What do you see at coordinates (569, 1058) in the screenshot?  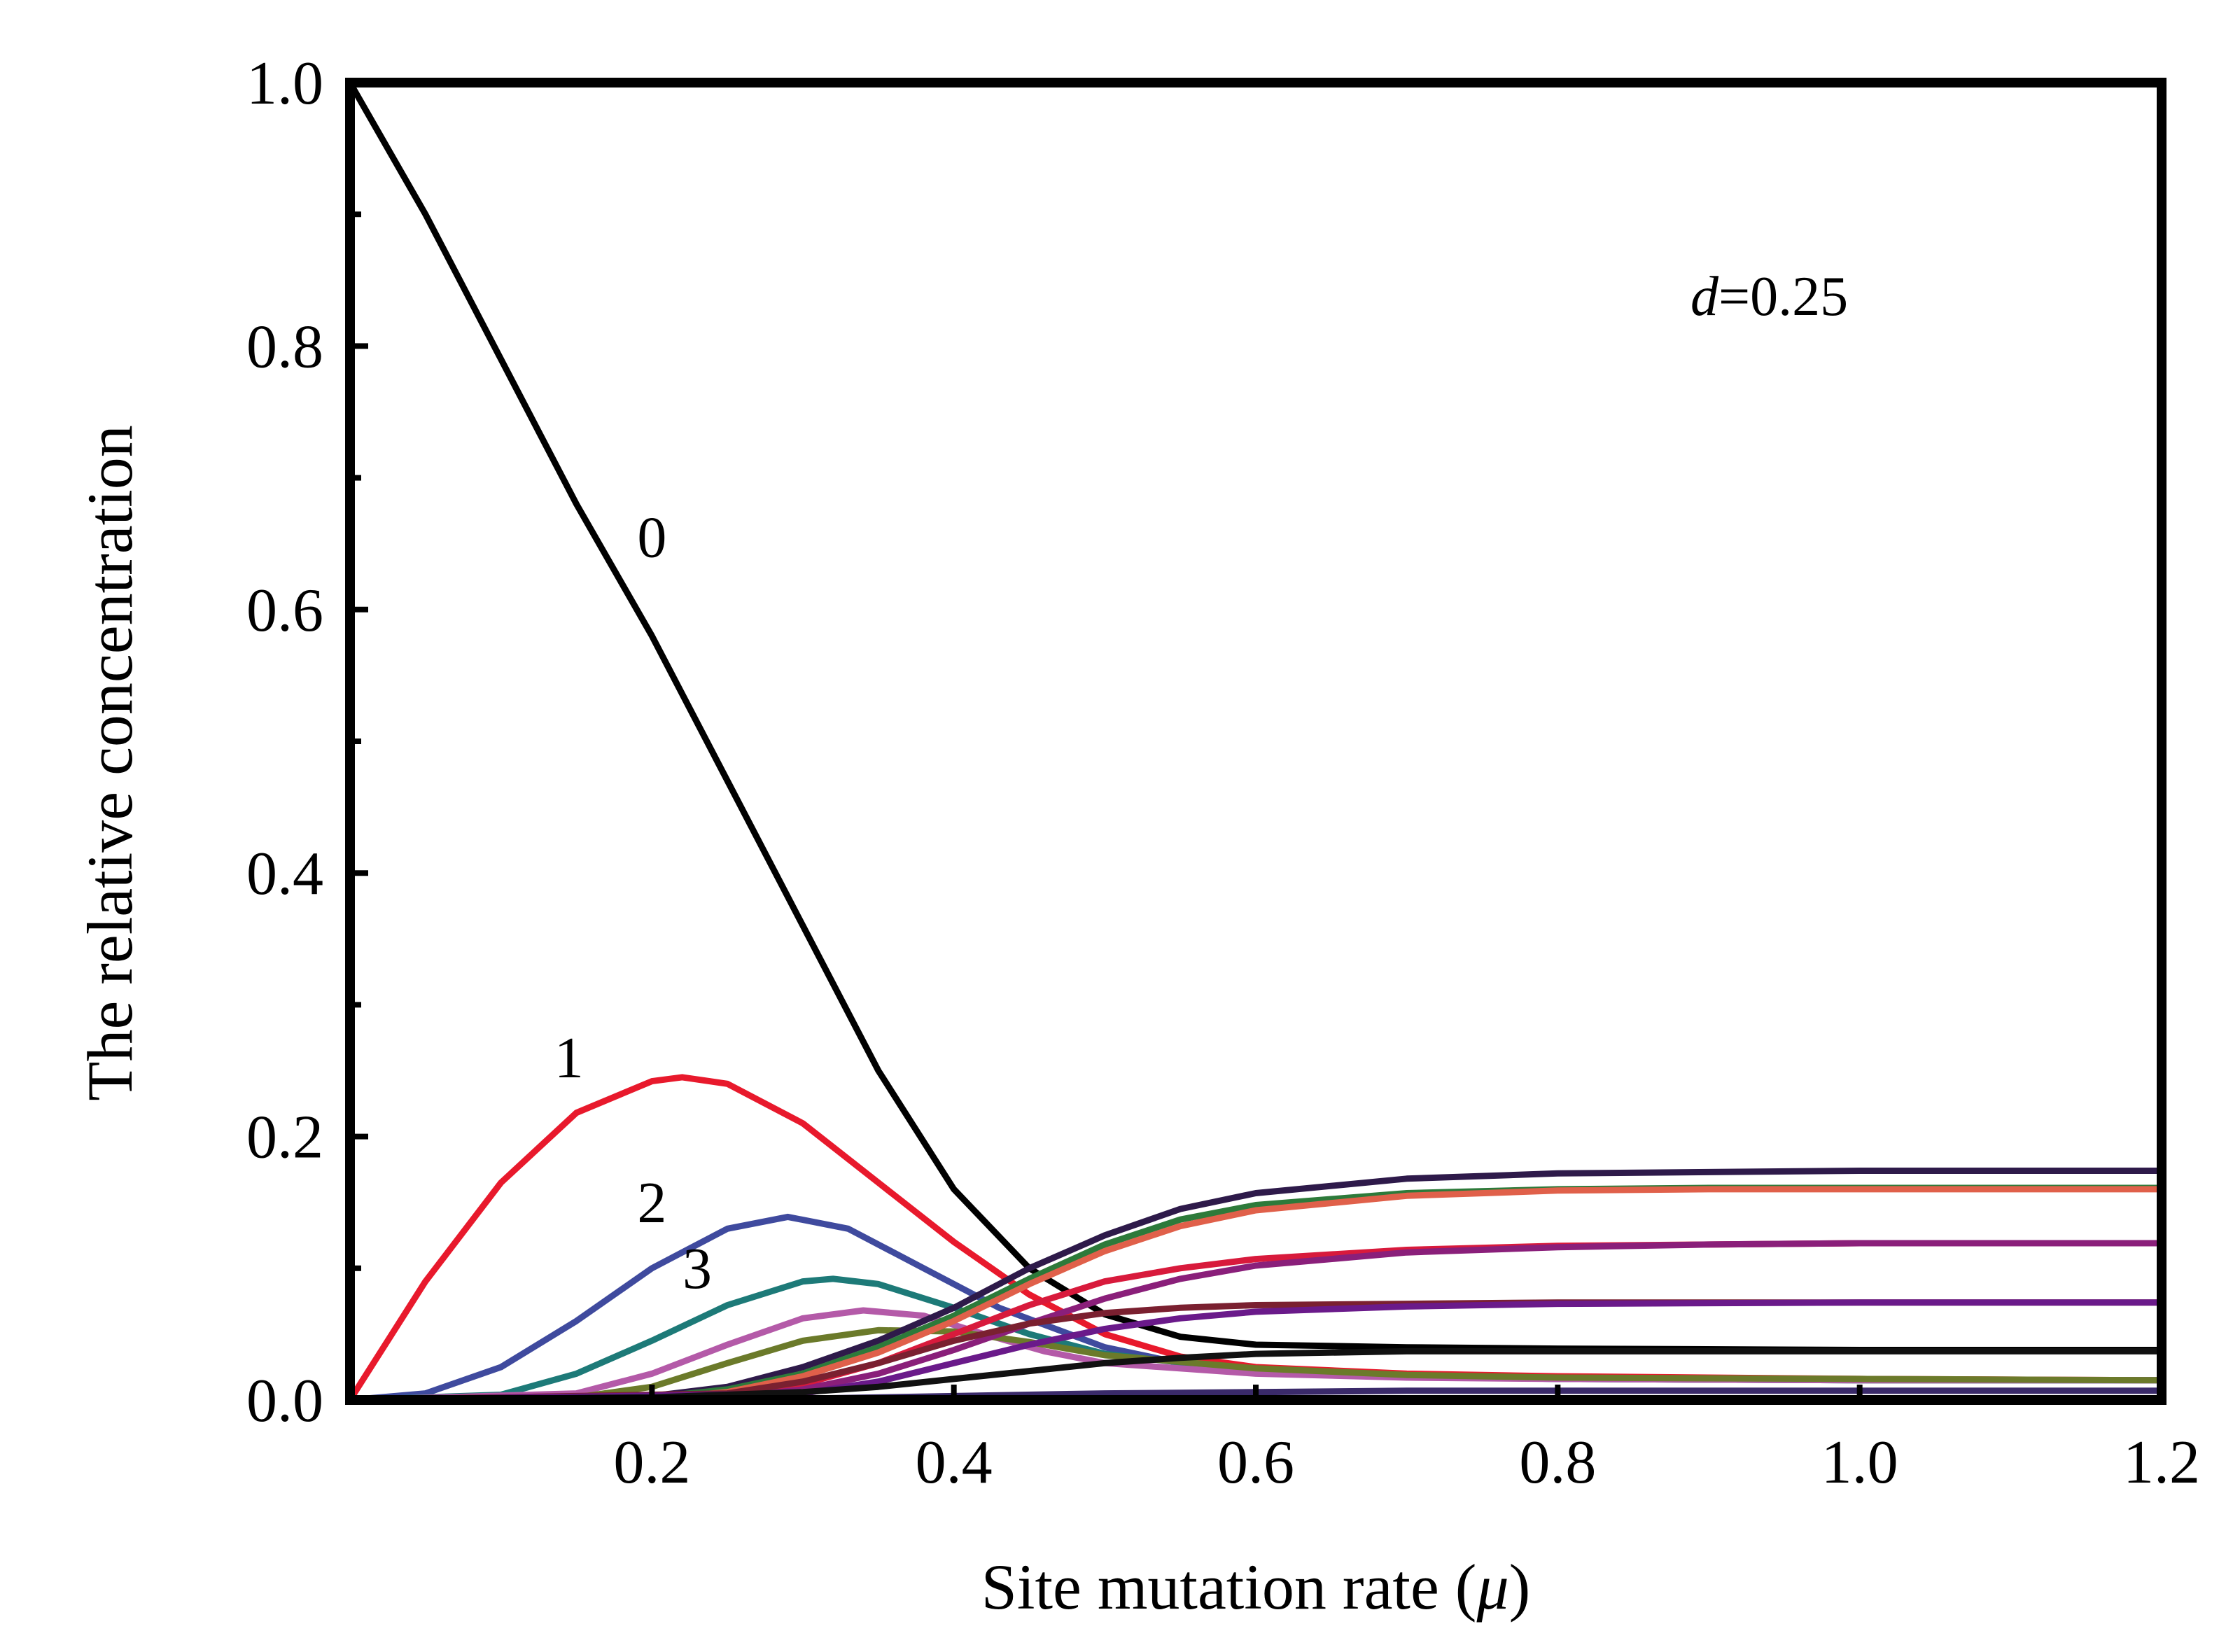 I see `curve-label-1: 1` at bounding box center [569, 1058].